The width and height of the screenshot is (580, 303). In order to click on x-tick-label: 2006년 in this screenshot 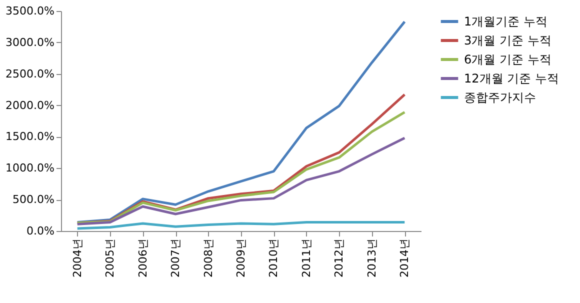, I will do `click(143, 258)`.